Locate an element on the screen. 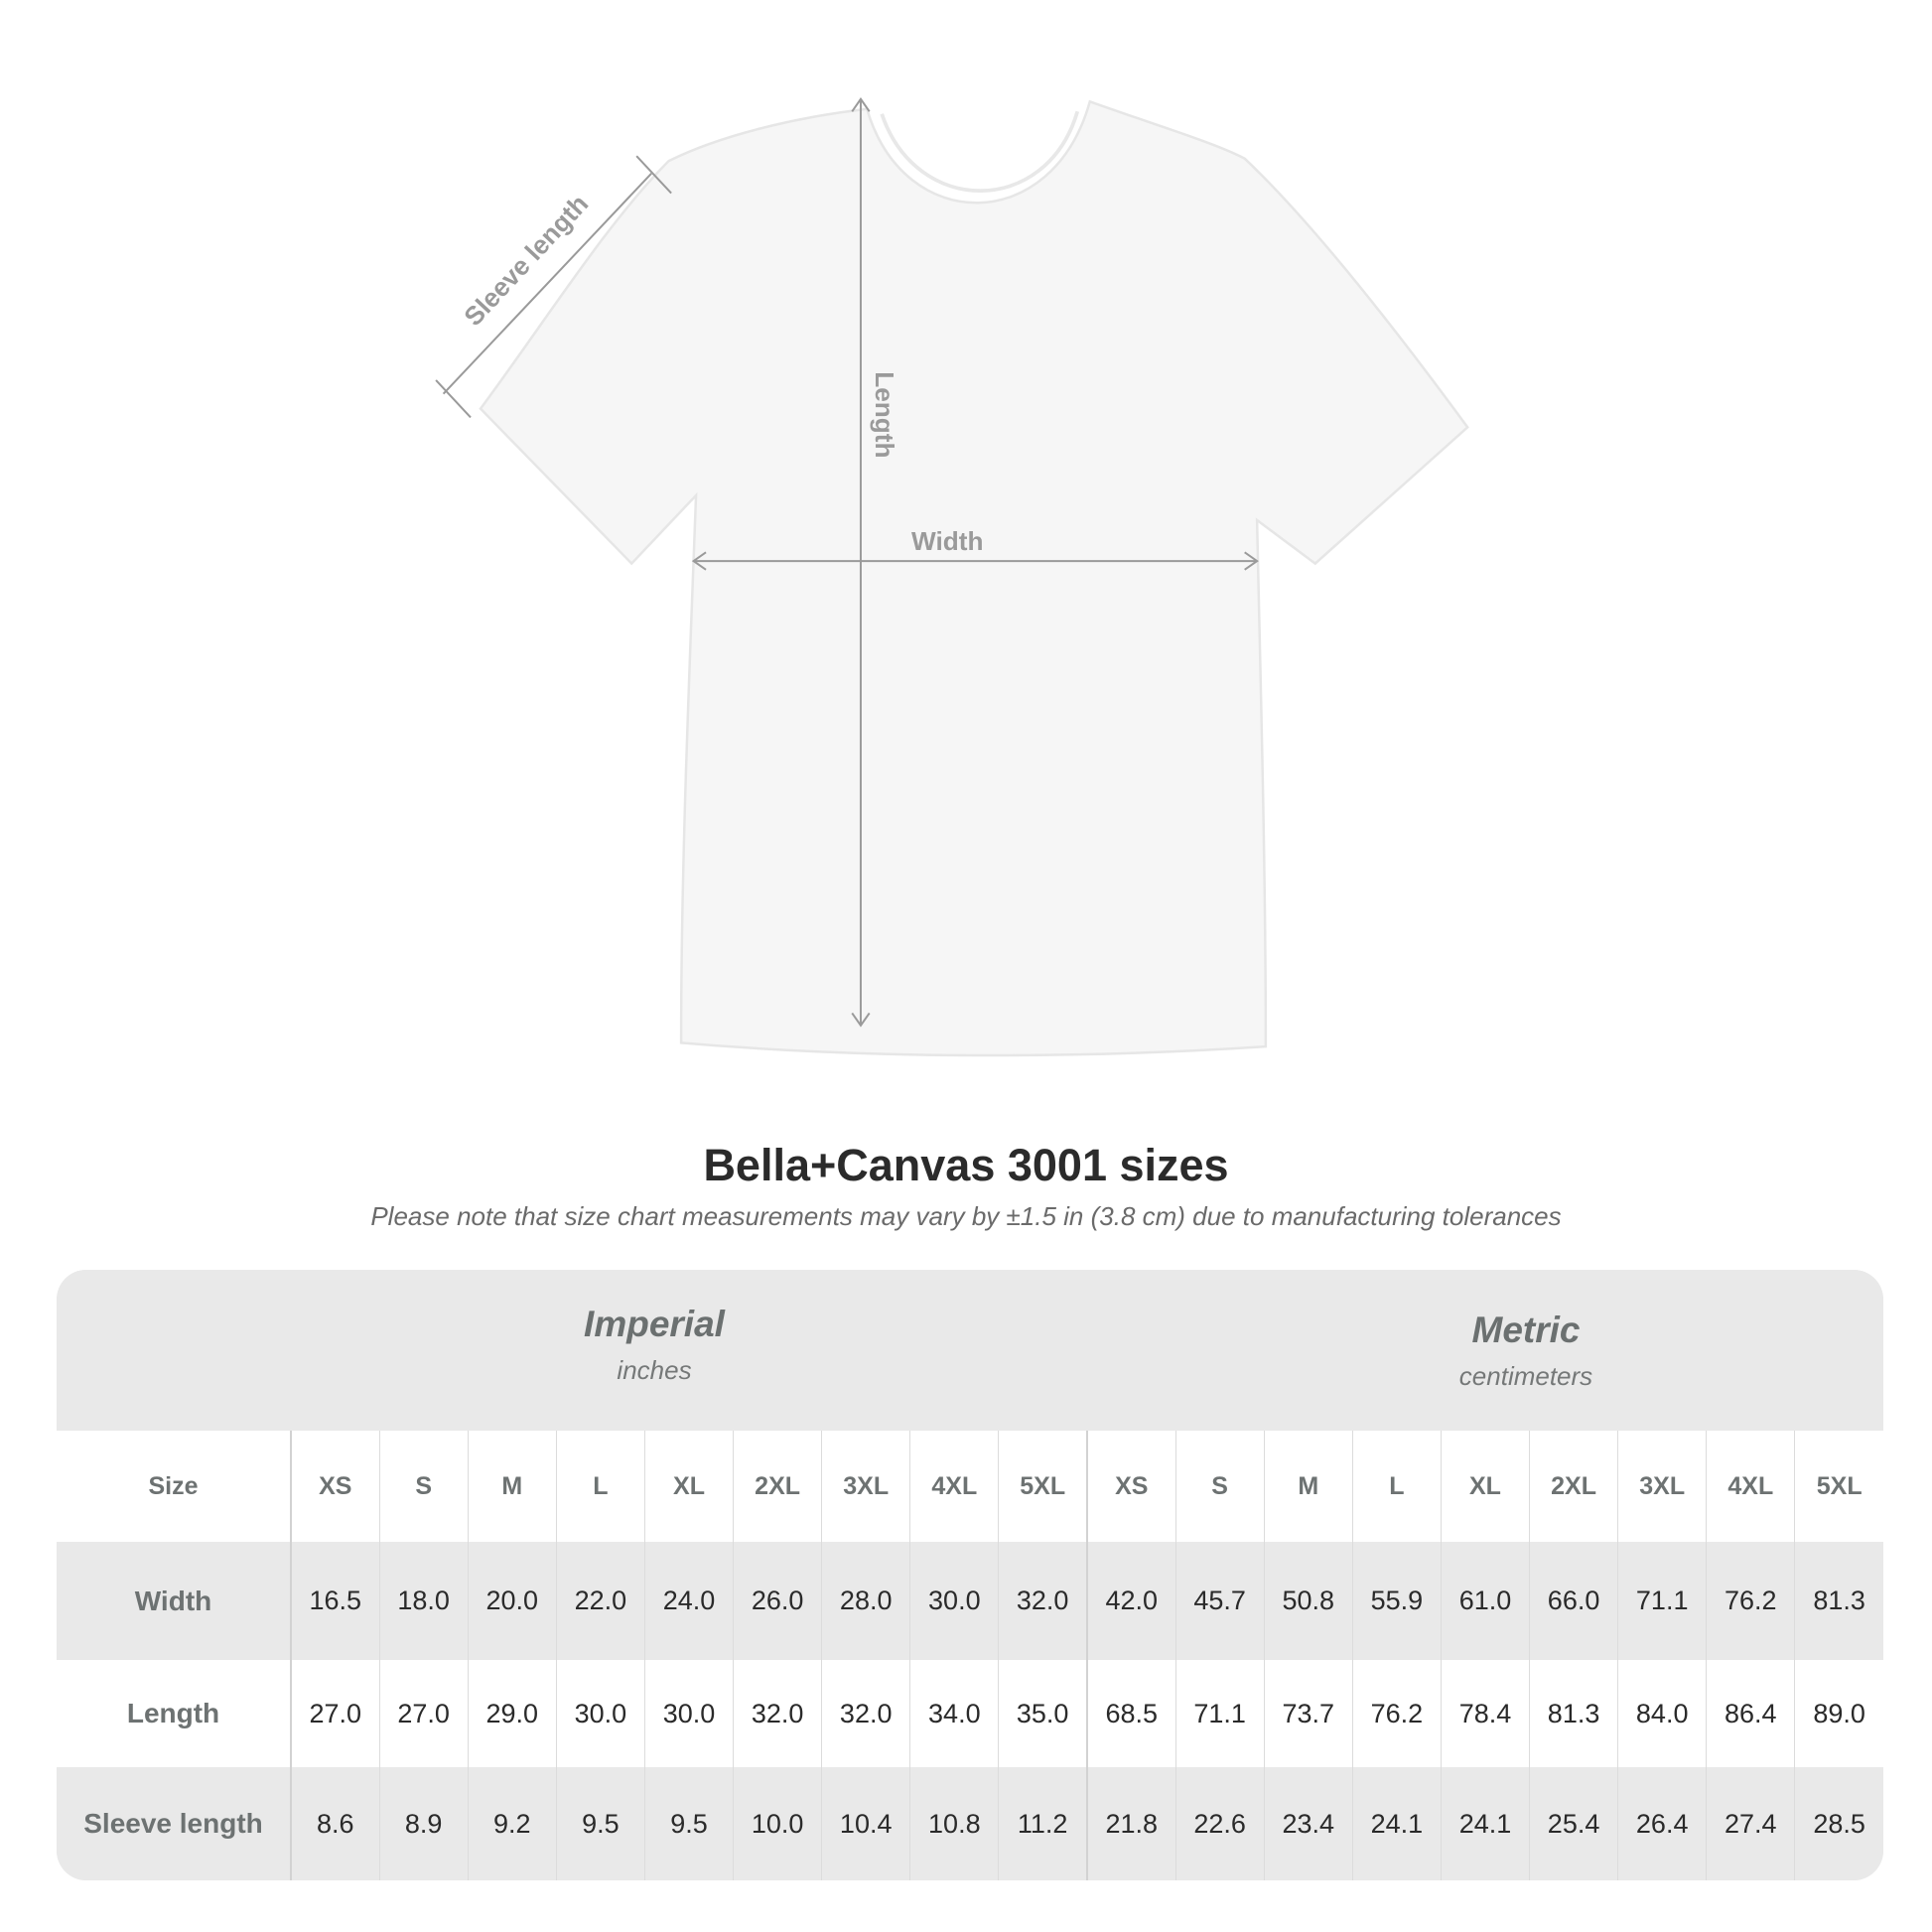  table-cell: 86.4 is located at coordinates (1751, 1714).